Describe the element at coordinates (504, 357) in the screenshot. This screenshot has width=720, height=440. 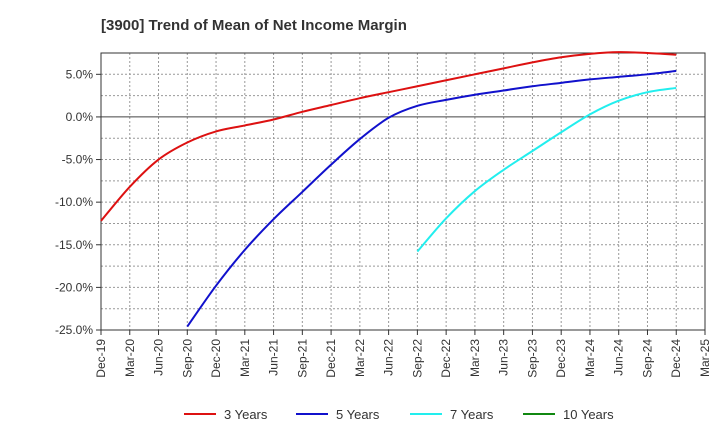
I see `x-tick-label: Jun-23` at that location.